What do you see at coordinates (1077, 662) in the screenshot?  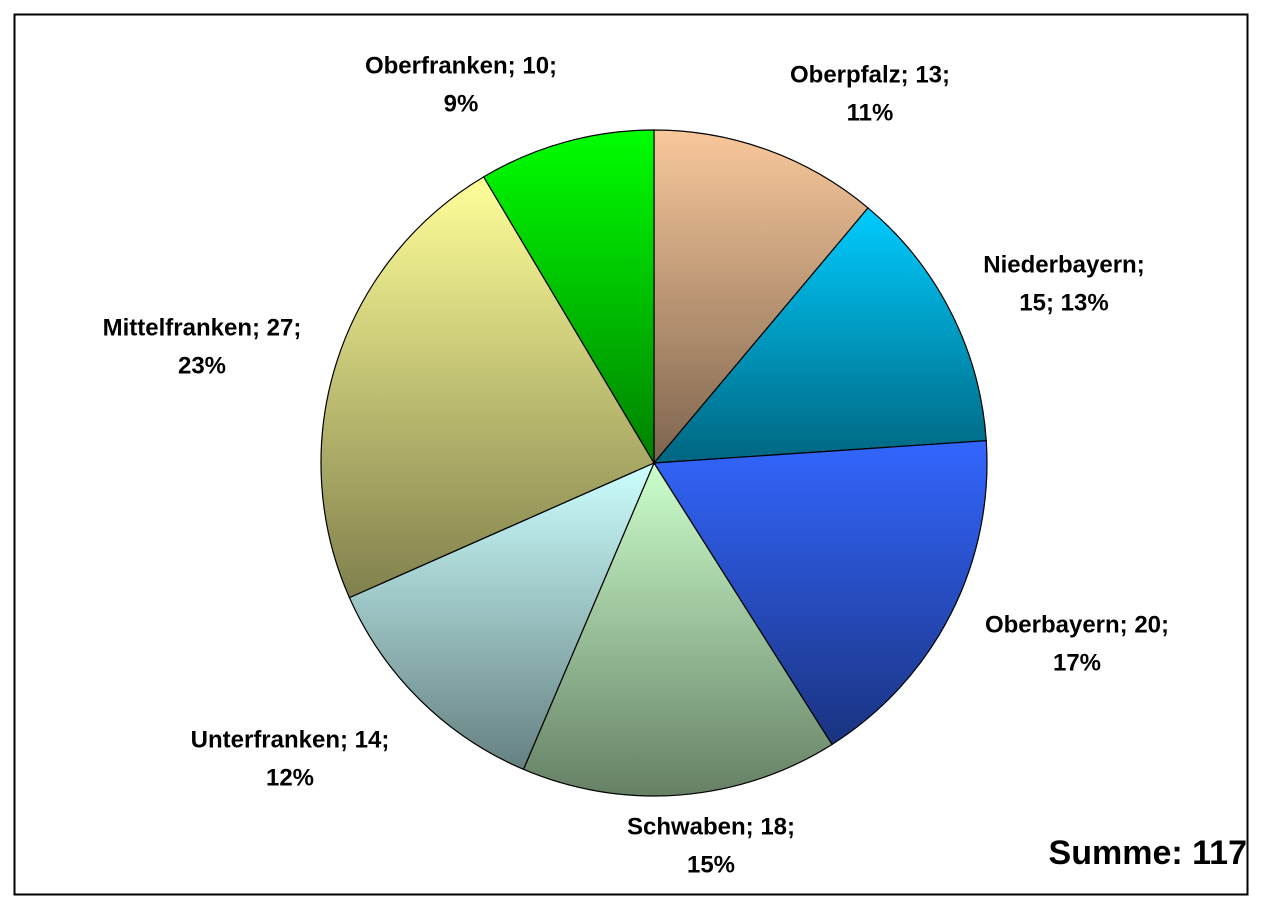 I see `data-label: 17%` at bounding box center [1077, 662].